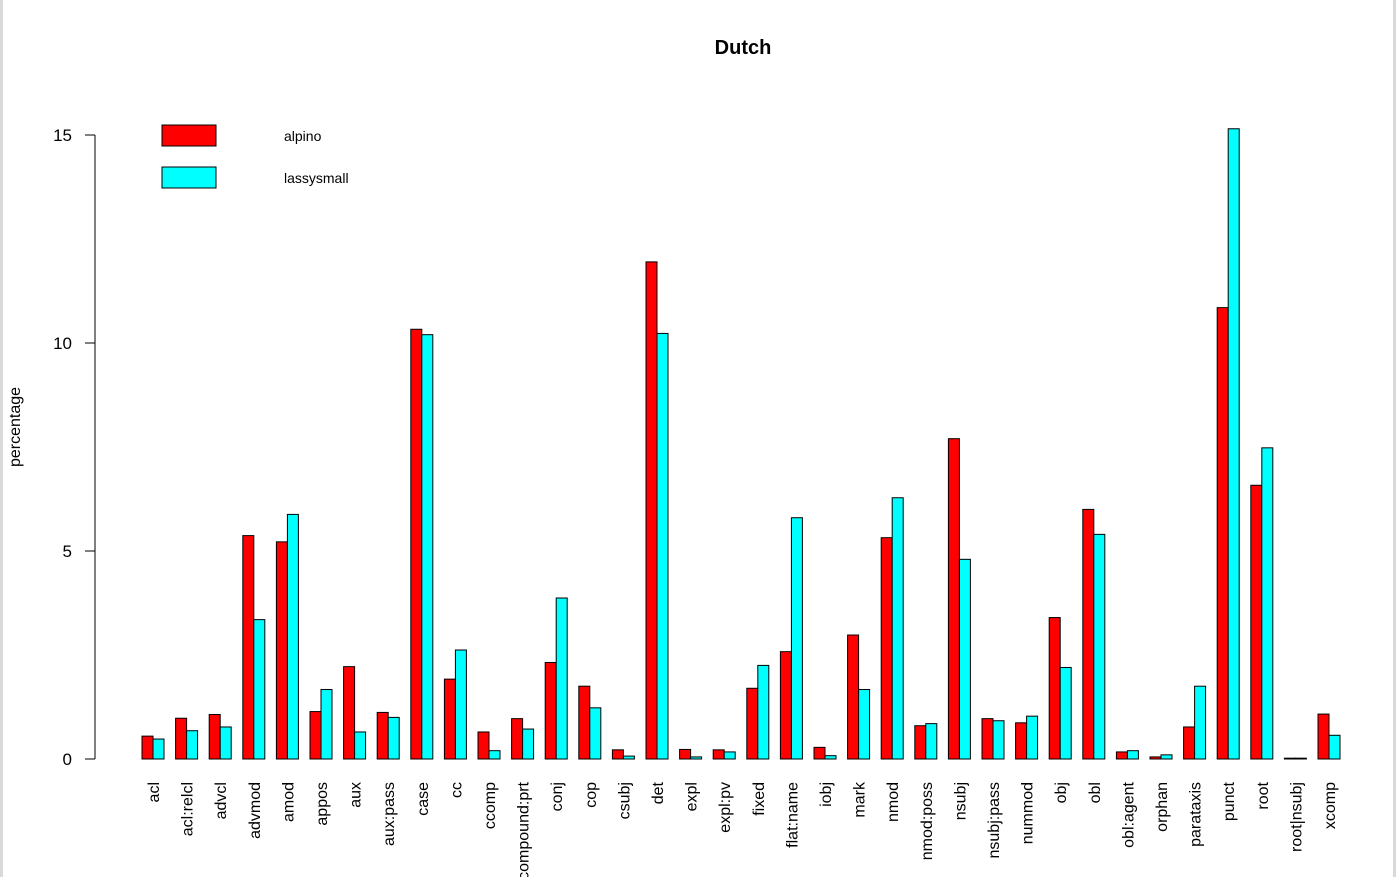 This screenshot has height=877, width=1396. Describe the element at coordinates (792, 815) in the screenshot. I see `x-tick-label: flat:name` at that location.